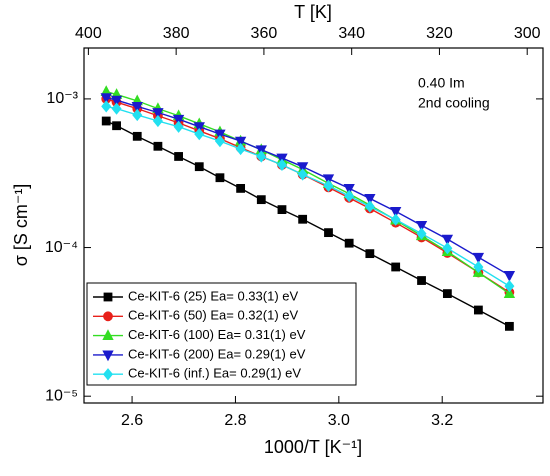 This screenshot has width=550, height=476. Describe the element at coordinates (217, 353) in the screenshot. I see `legend-label: Ce-KIT-6 (200) Ea= 0.29(1) eV` at that location.